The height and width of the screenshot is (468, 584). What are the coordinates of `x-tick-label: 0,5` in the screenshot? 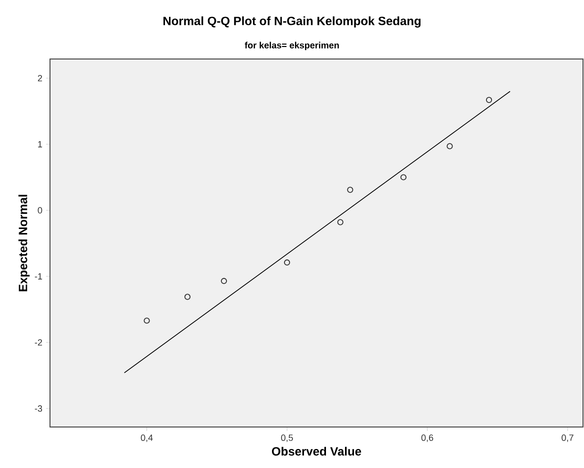 It's located at (287, 438).